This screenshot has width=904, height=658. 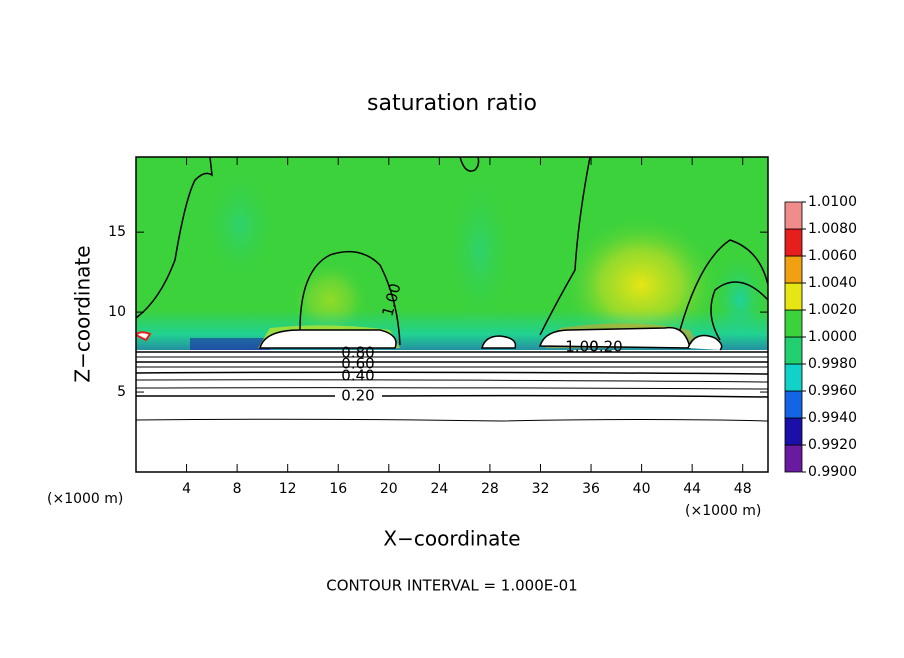 What do you see at coordinates (743, 489) in the screenshot?
I see `x-tick-label: 48` at bounding box center [743, 489].